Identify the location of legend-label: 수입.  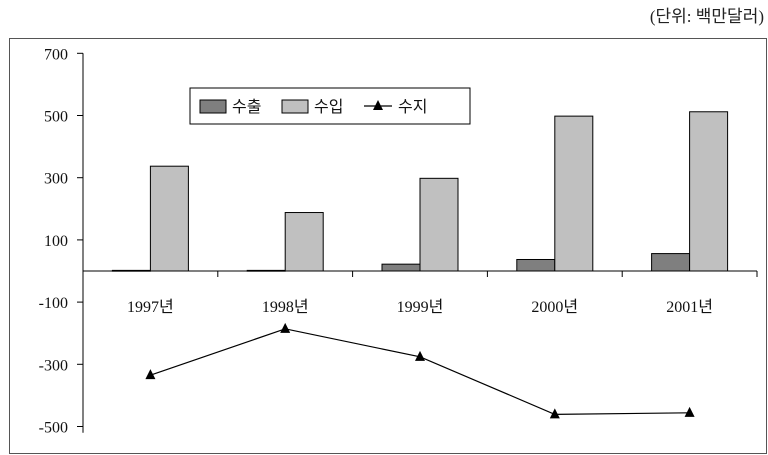
(328, 106).